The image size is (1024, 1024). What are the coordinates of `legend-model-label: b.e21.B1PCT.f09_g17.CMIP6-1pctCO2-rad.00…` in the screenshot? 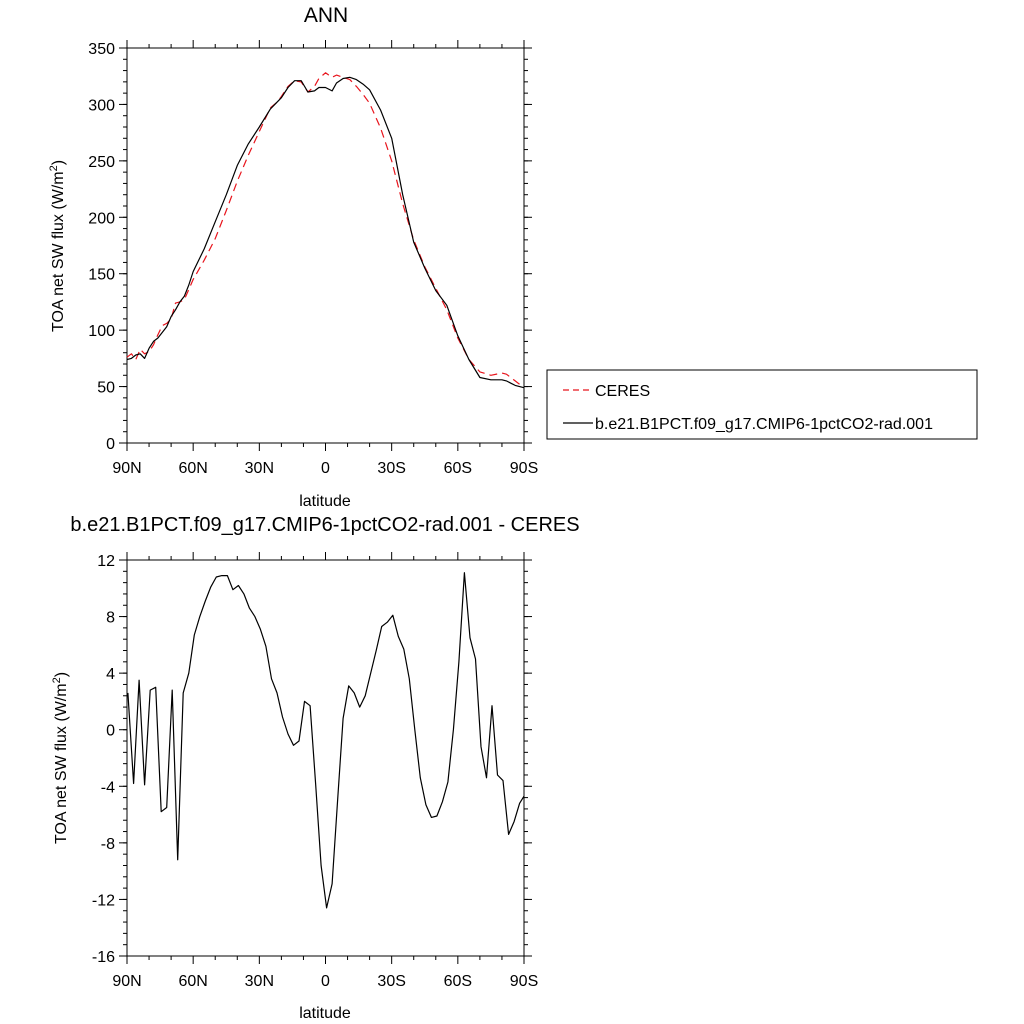 It's located at (764, 424).